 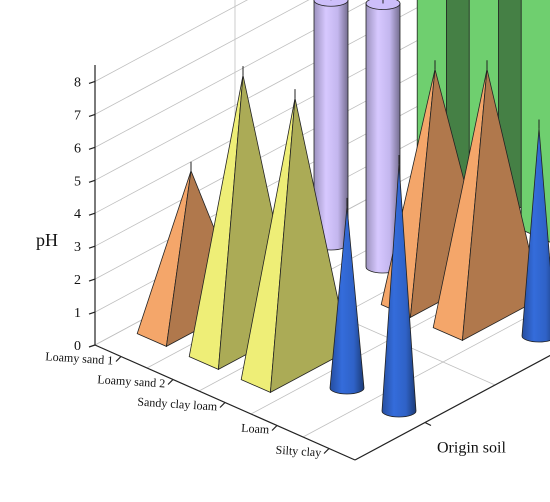 I want to click on x-tick-label: Loamy sand 1, so click(x=79, y=358).